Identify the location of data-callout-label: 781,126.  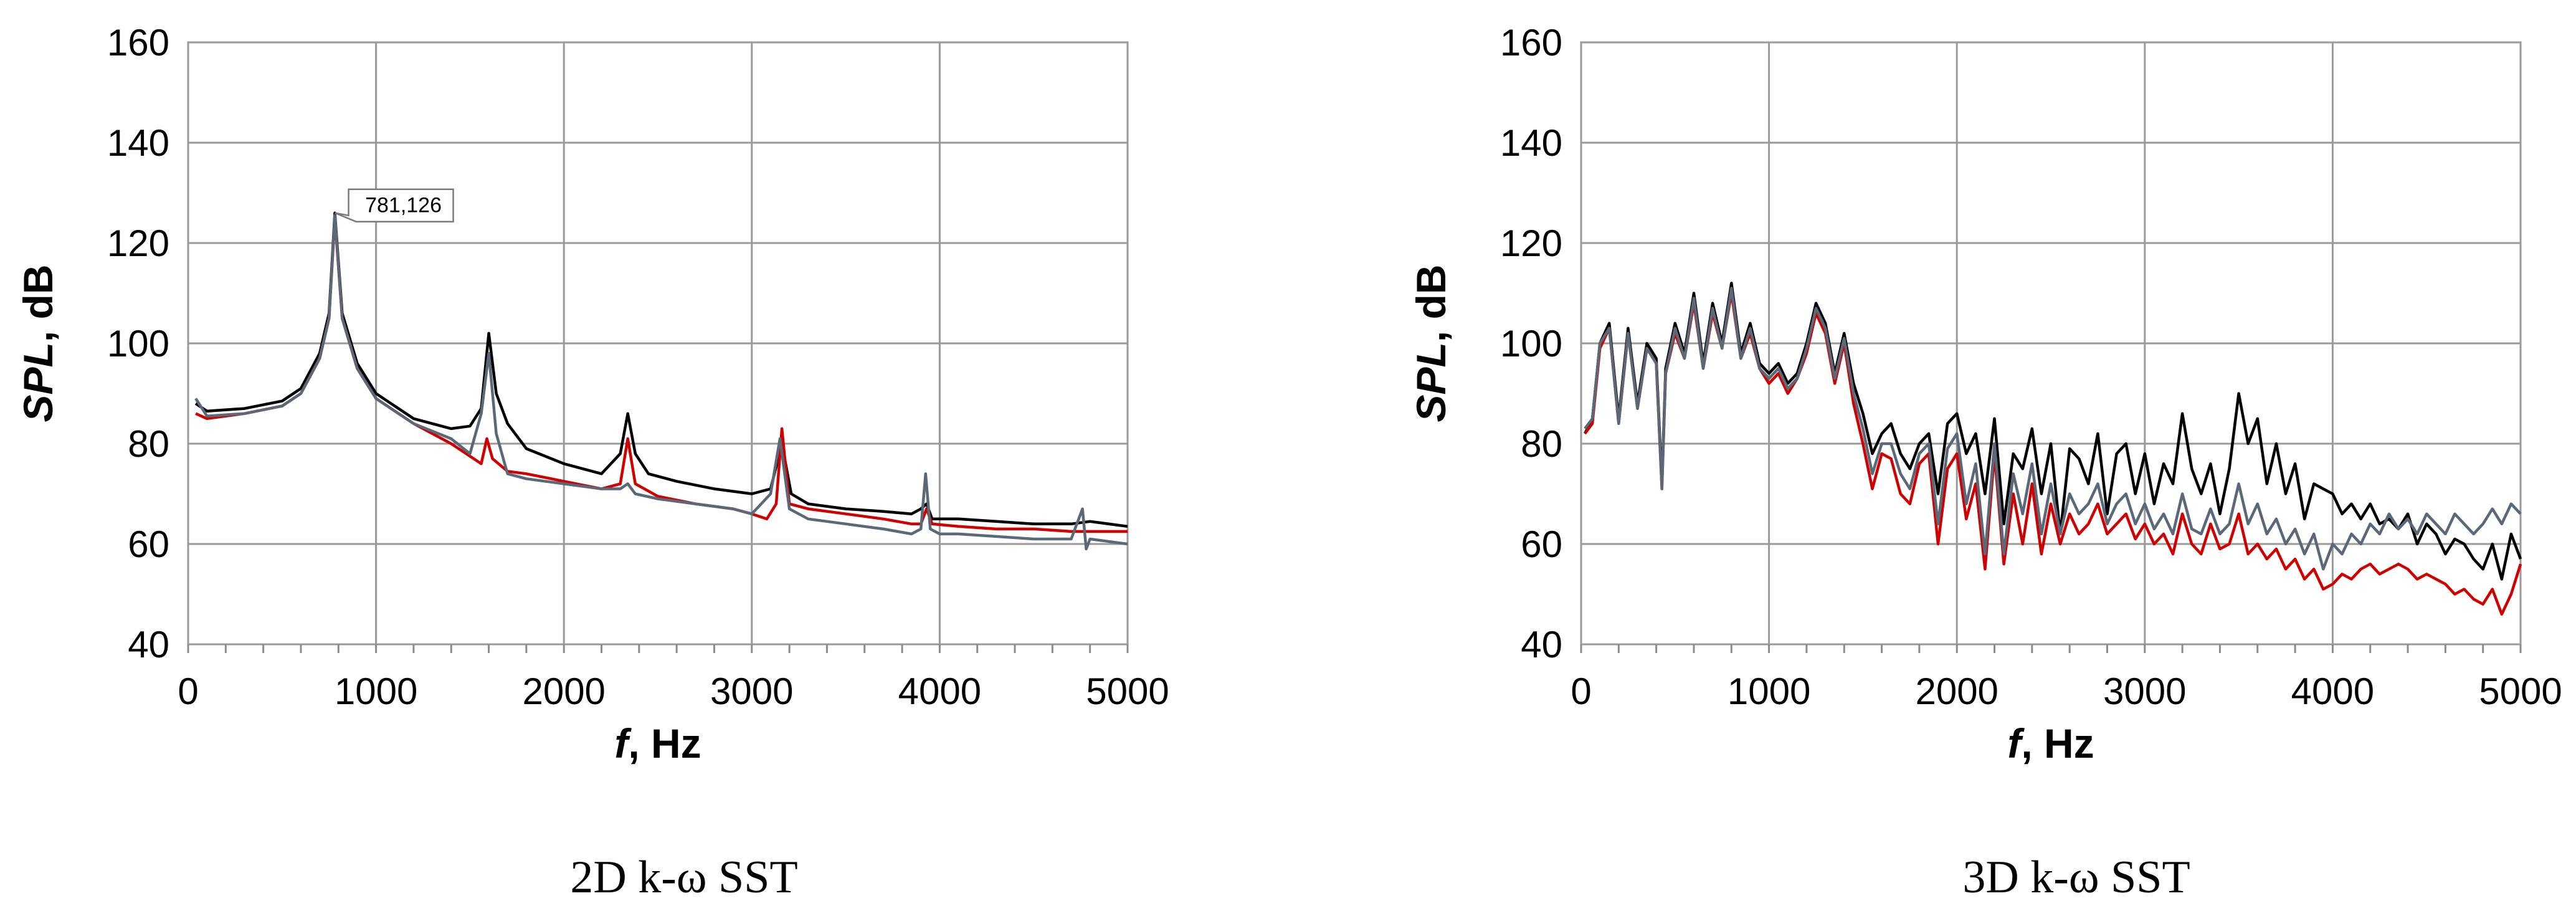
(403, 205).